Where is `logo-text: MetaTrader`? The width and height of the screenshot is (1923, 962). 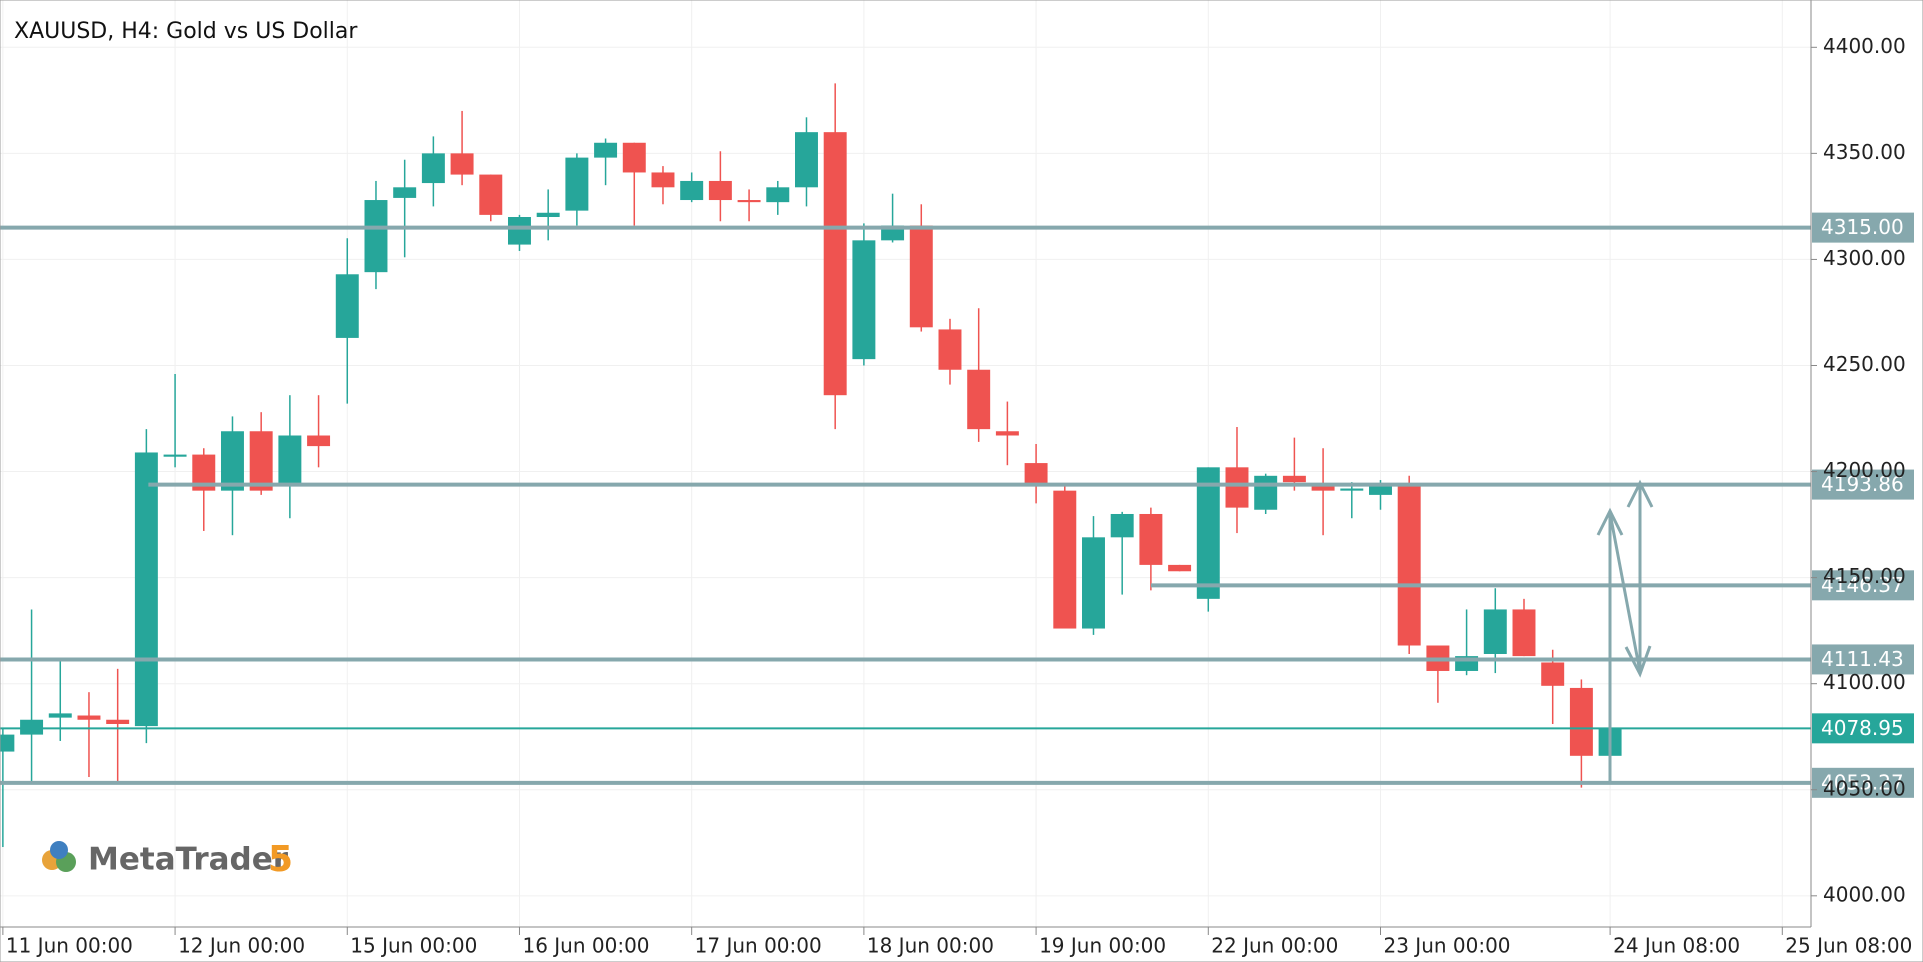
logo-text: MetaTrader is located at coordinates (188, 860).